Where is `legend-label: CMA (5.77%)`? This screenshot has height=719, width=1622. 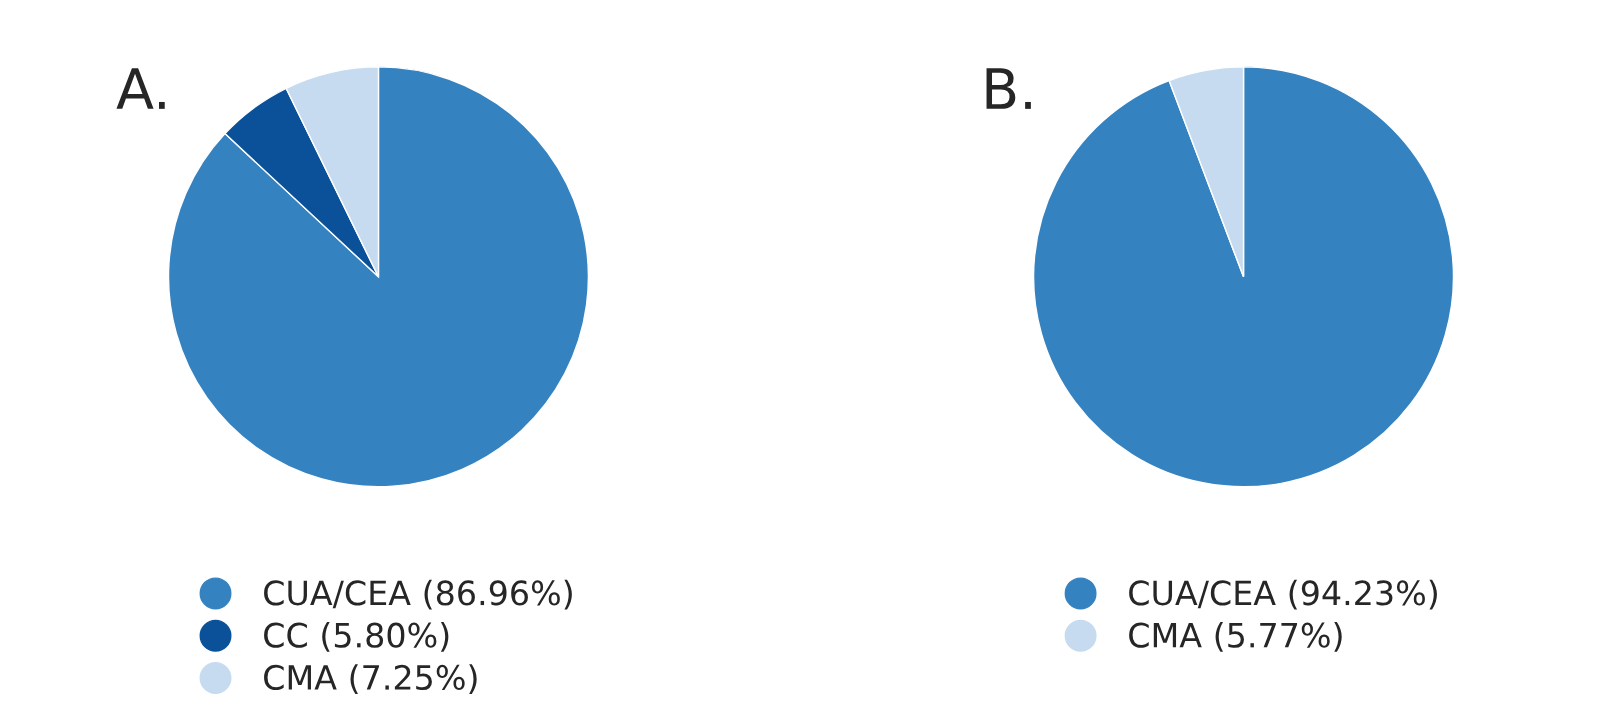
legend-label: CMA (5.77%) is located at coordinates (1235, 637).